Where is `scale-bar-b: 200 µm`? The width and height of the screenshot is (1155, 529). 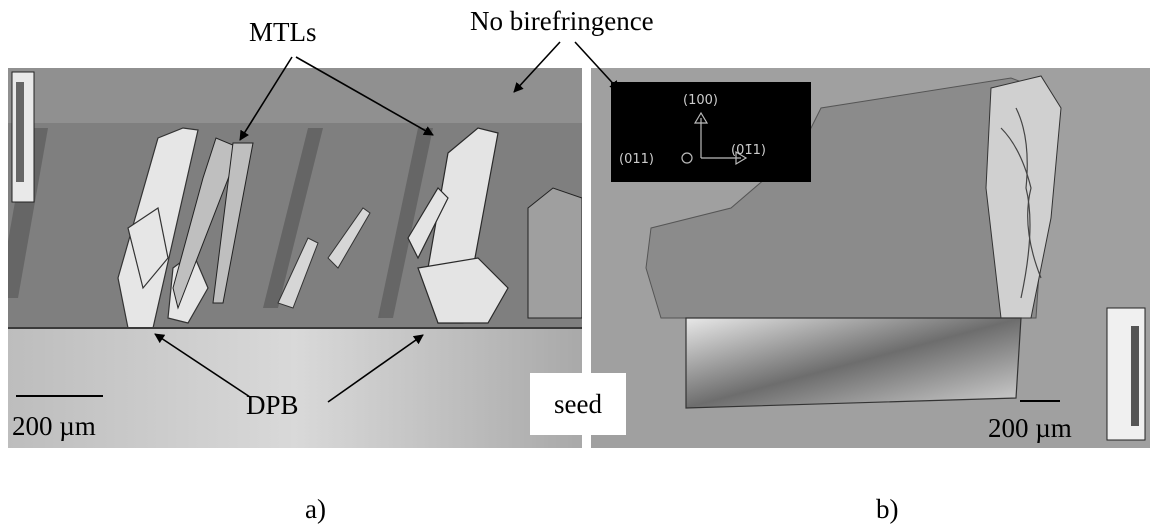 scale-bar-b: 200 µm is located at coordinates (1030, 428).